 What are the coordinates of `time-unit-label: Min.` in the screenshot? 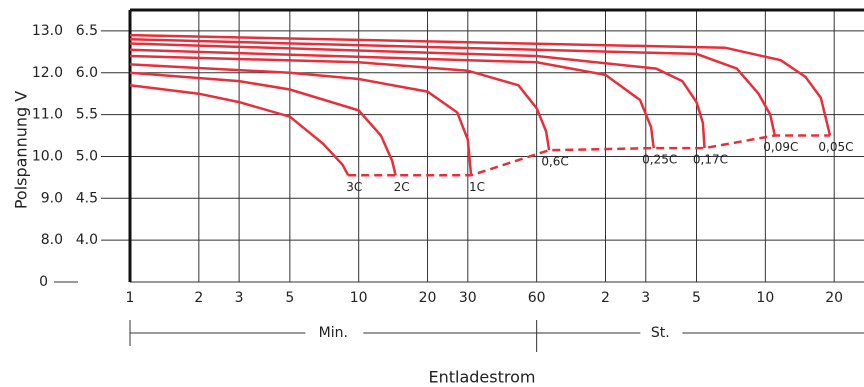 It's located at (333, 333).